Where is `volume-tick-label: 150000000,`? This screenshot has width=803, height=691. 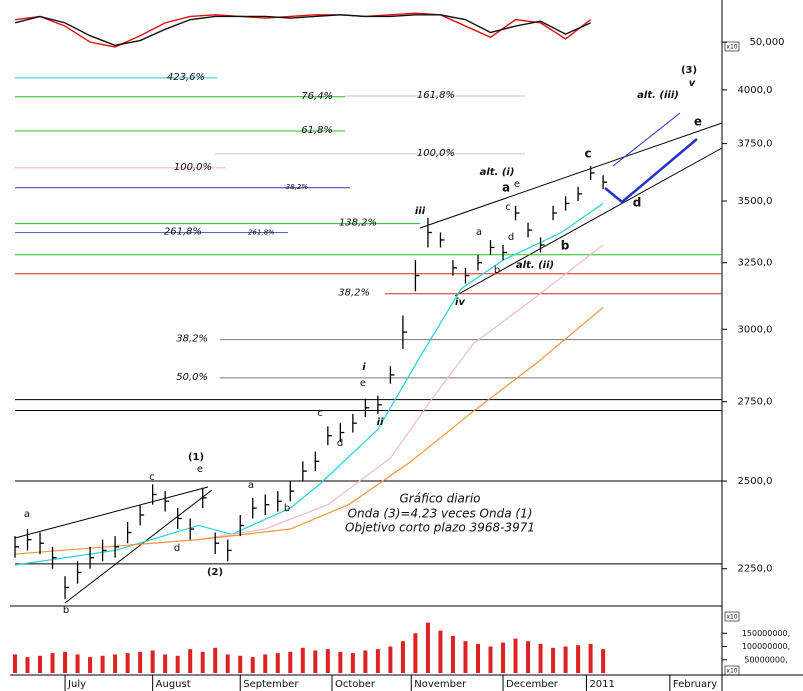
volume-tick-label: 150000000, is located at coordinates (766, 633).